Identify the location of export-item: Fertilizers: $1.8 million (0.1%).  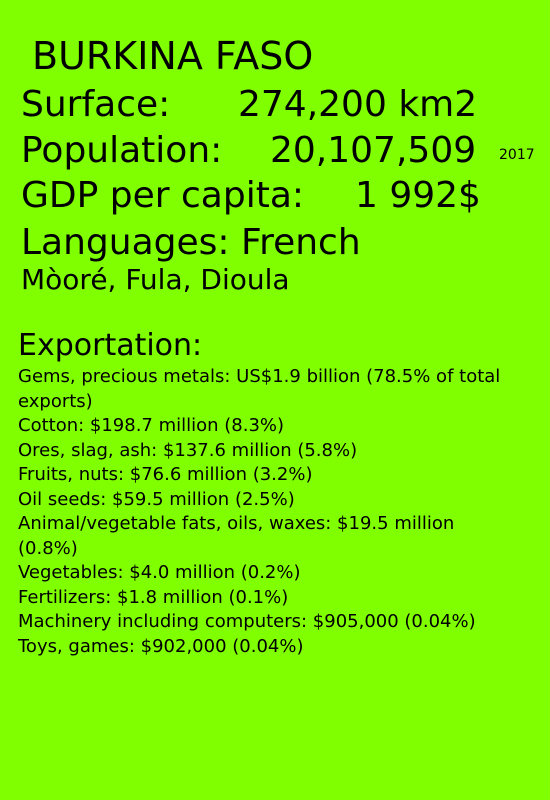
(153, 597).